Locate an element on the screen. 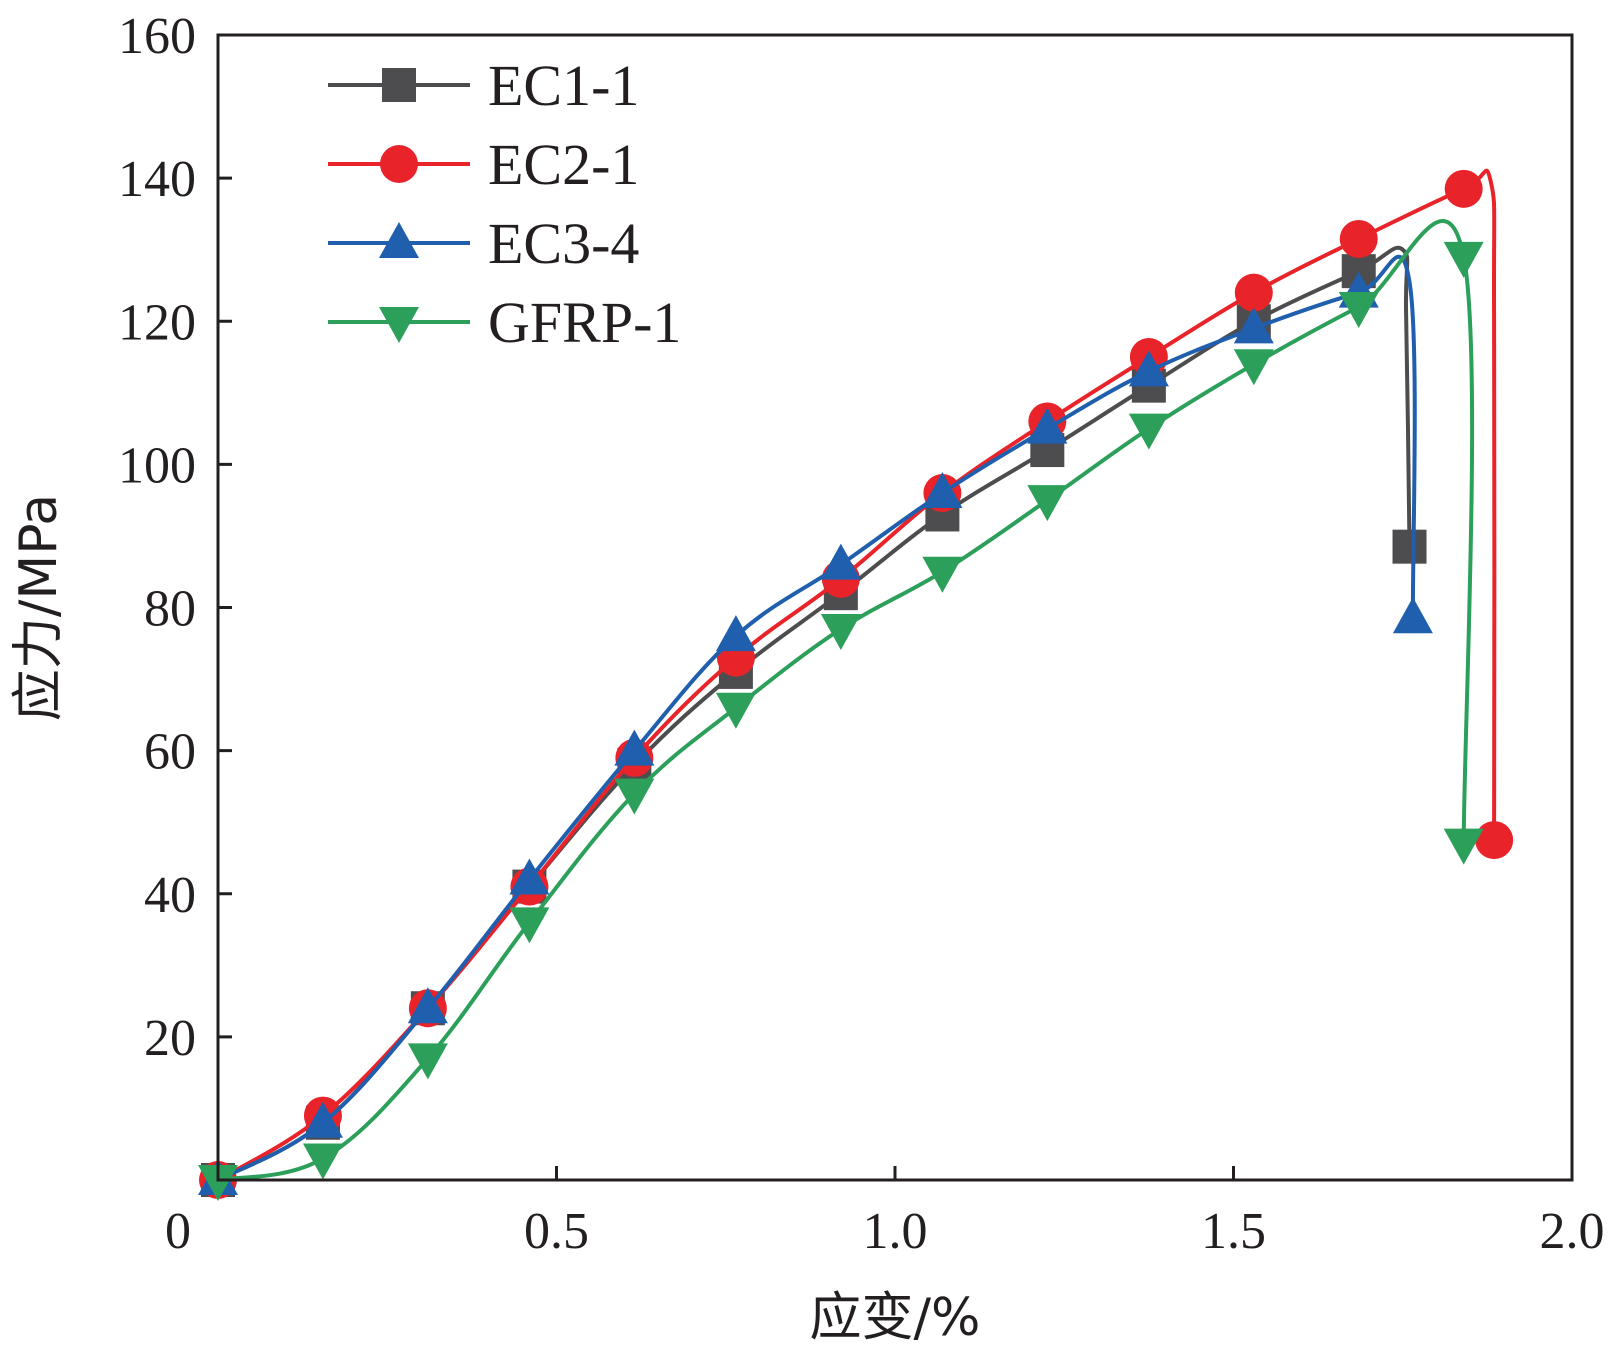  legend-label: EC3-4 is located at coordinates (563, 243).